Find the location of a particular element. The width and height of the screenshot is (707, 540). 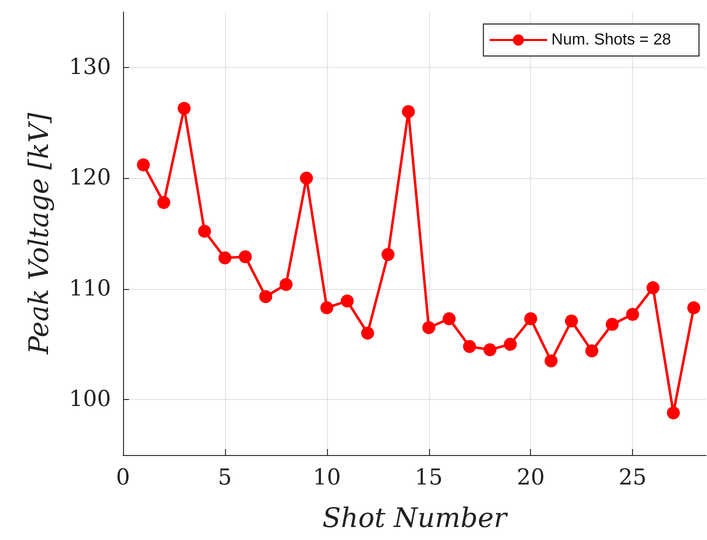

x-tick-label: 10 is located at coordinates (326, 478).